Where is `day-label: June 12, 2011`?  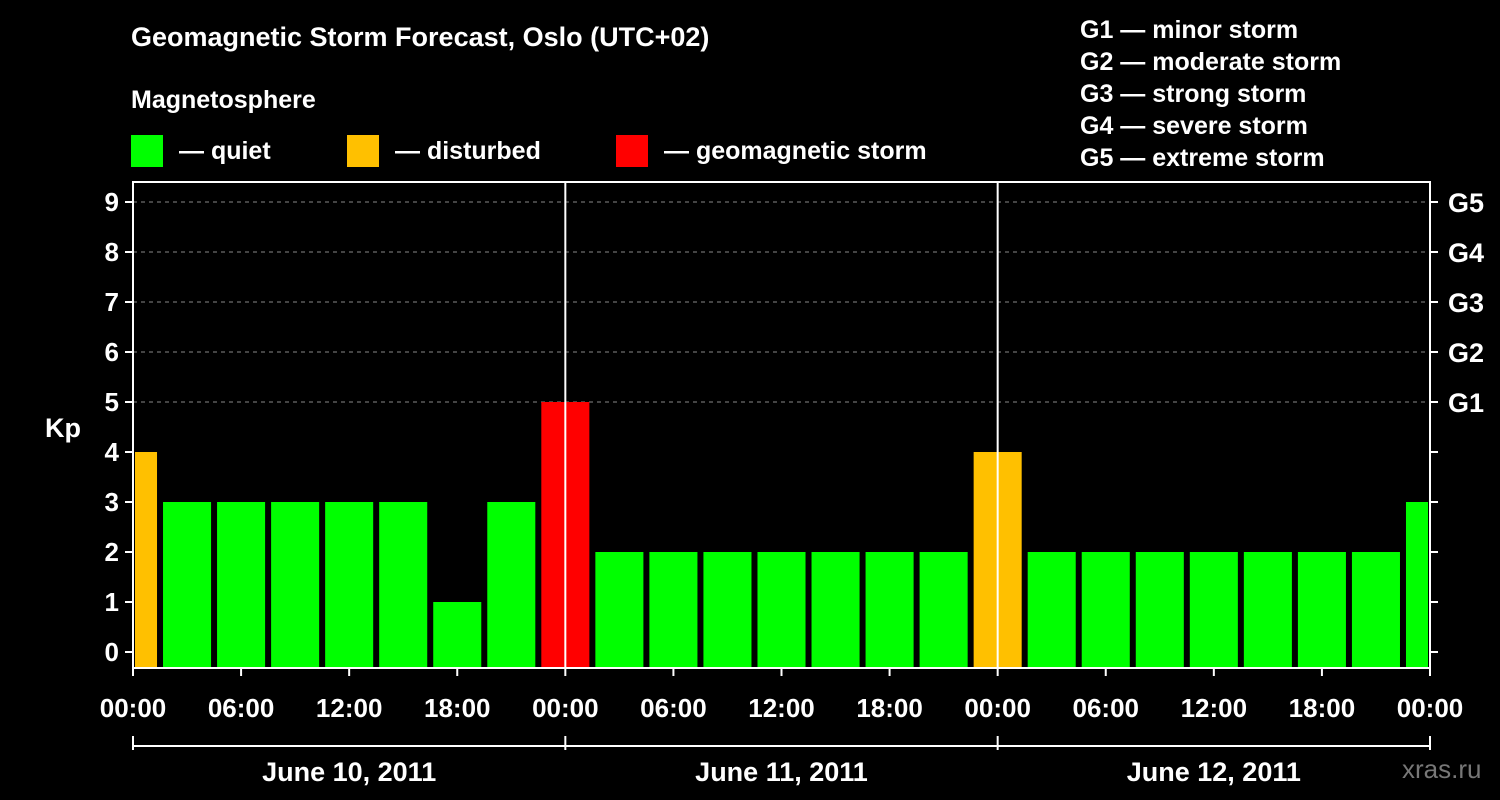 day-label: June 12, 2011 is located at coordinates (1214, 772).